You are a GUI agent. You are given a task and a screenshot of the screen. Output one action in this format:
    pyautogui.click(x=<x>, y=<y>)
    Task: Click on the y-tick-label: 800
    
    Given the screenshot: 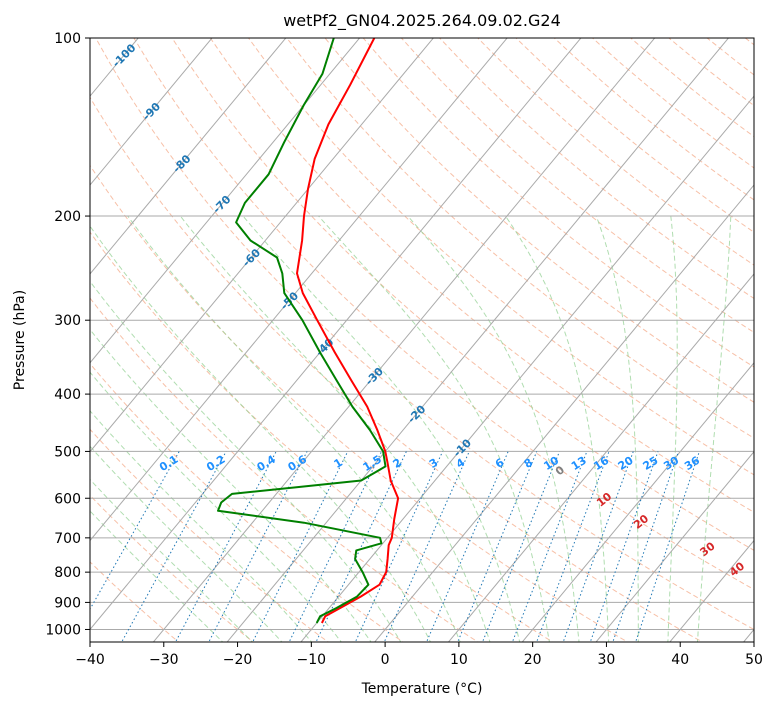 What is the action you would take?
    pyautogui.click(x=67, y=573)
    